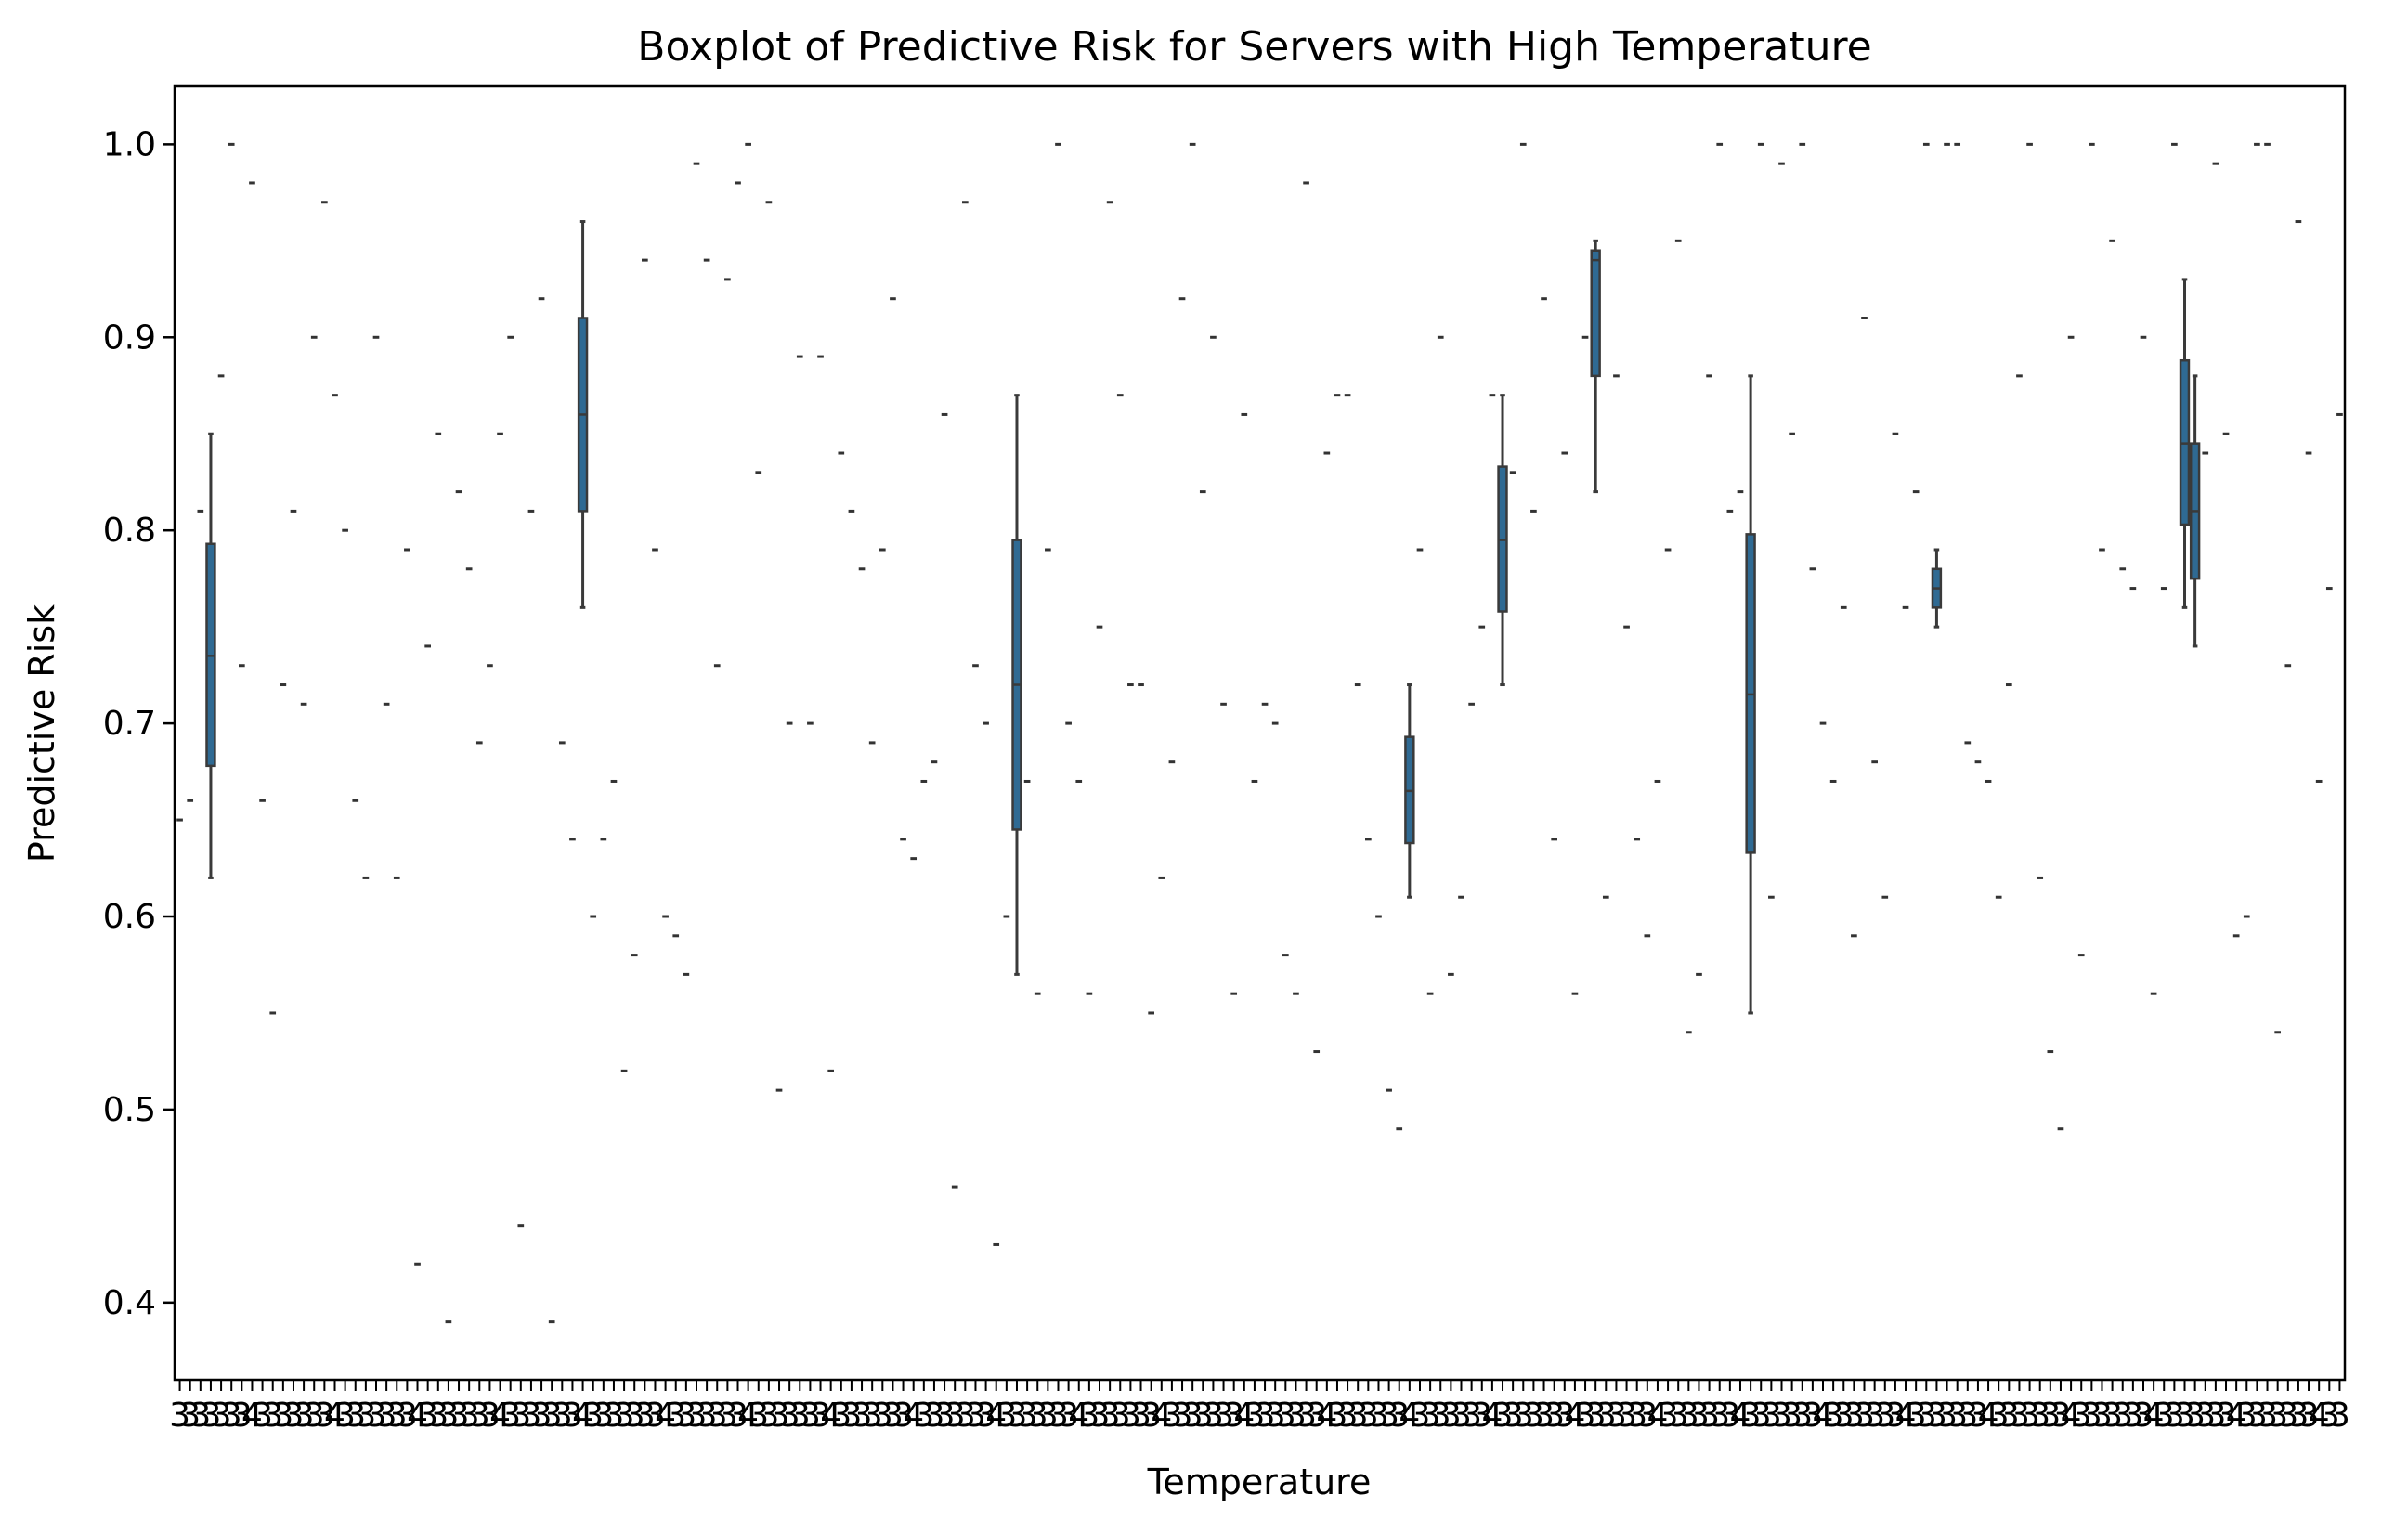 The height and width of the screenshot is (1521, 2408). What do you see at coordinates (1595, 313) in the screenshot?
I see `box-body` at bounding box center [1595, 313].